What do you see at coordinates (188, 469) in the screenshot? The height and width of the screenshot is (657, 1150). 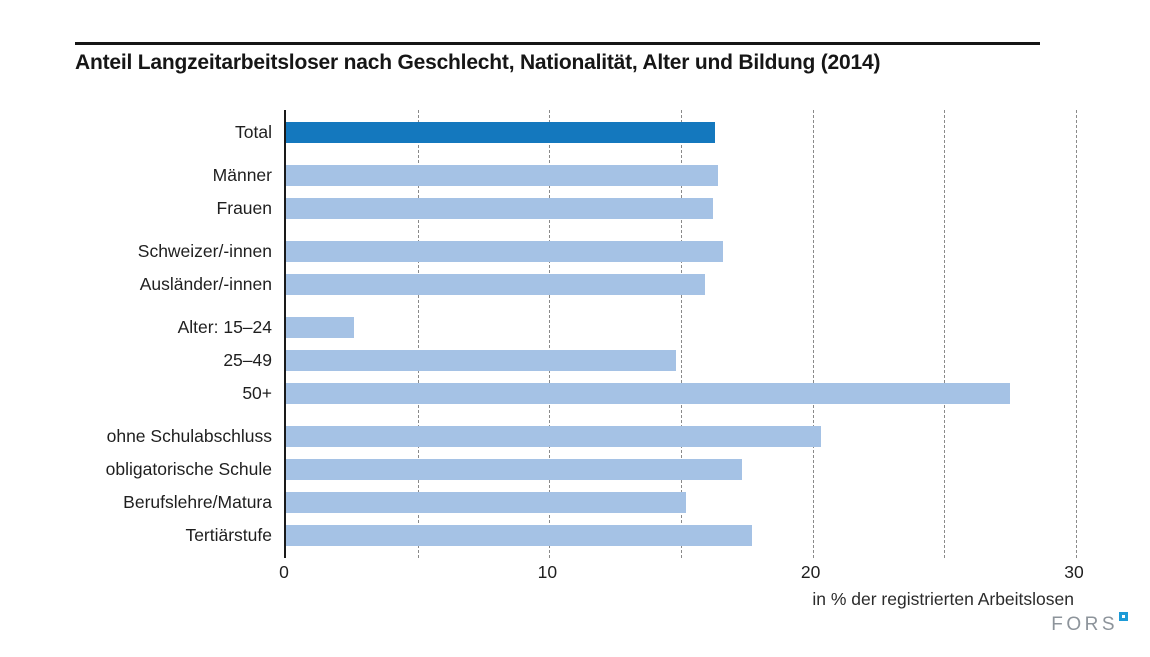 I see `category-label-obligatorische-schule: obligatorische Schule` at bounding box center [188, 469].